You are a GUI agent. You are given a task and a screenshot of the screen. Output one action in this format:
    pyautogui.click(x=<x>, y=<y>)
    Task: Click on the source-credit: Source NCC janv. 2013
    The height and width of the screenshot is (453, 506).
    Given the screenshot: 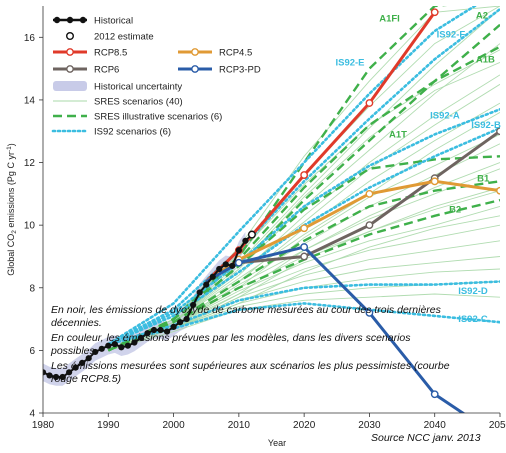 What is the action you would take?
    pyautogui.click(x=426, y=438)
    